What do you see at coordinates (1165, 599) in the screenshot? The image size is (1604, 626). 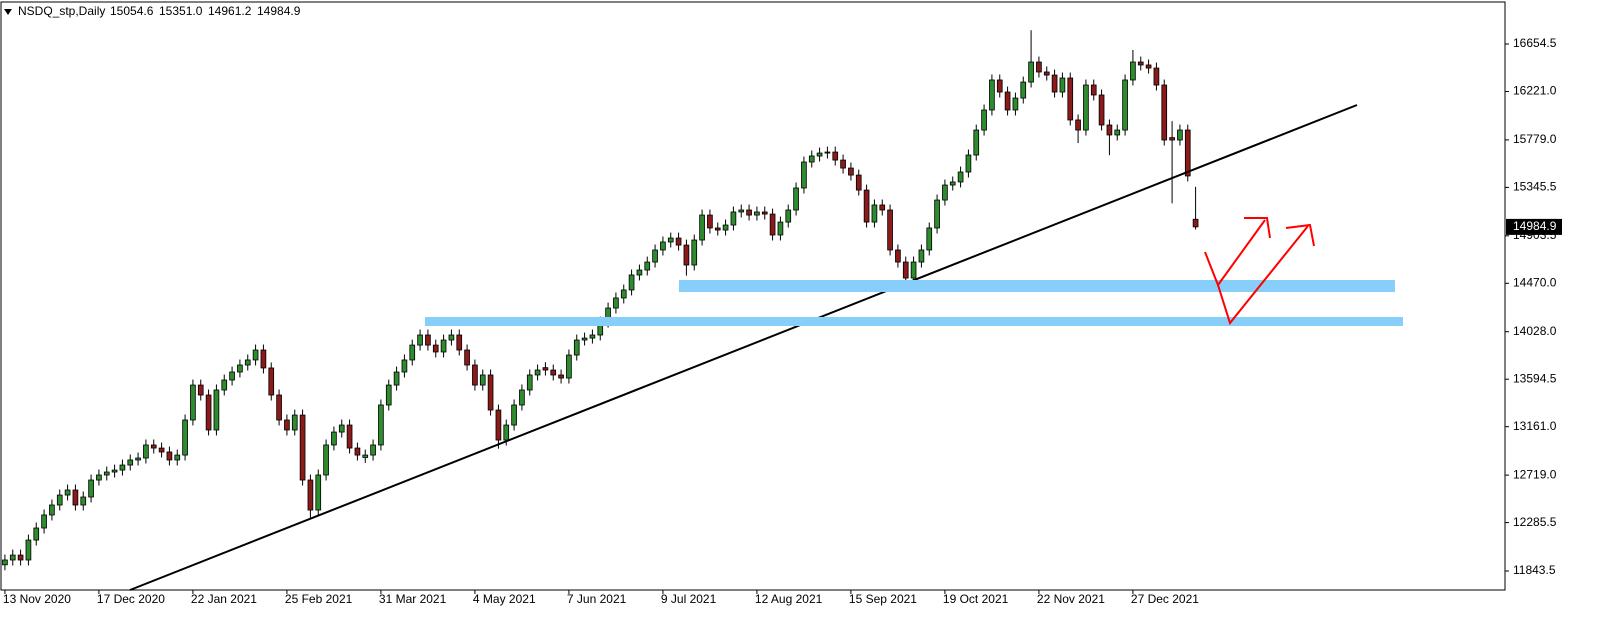 I see `x-tick-label: 27 Dec 2021` at bounding box center [1165, 599].